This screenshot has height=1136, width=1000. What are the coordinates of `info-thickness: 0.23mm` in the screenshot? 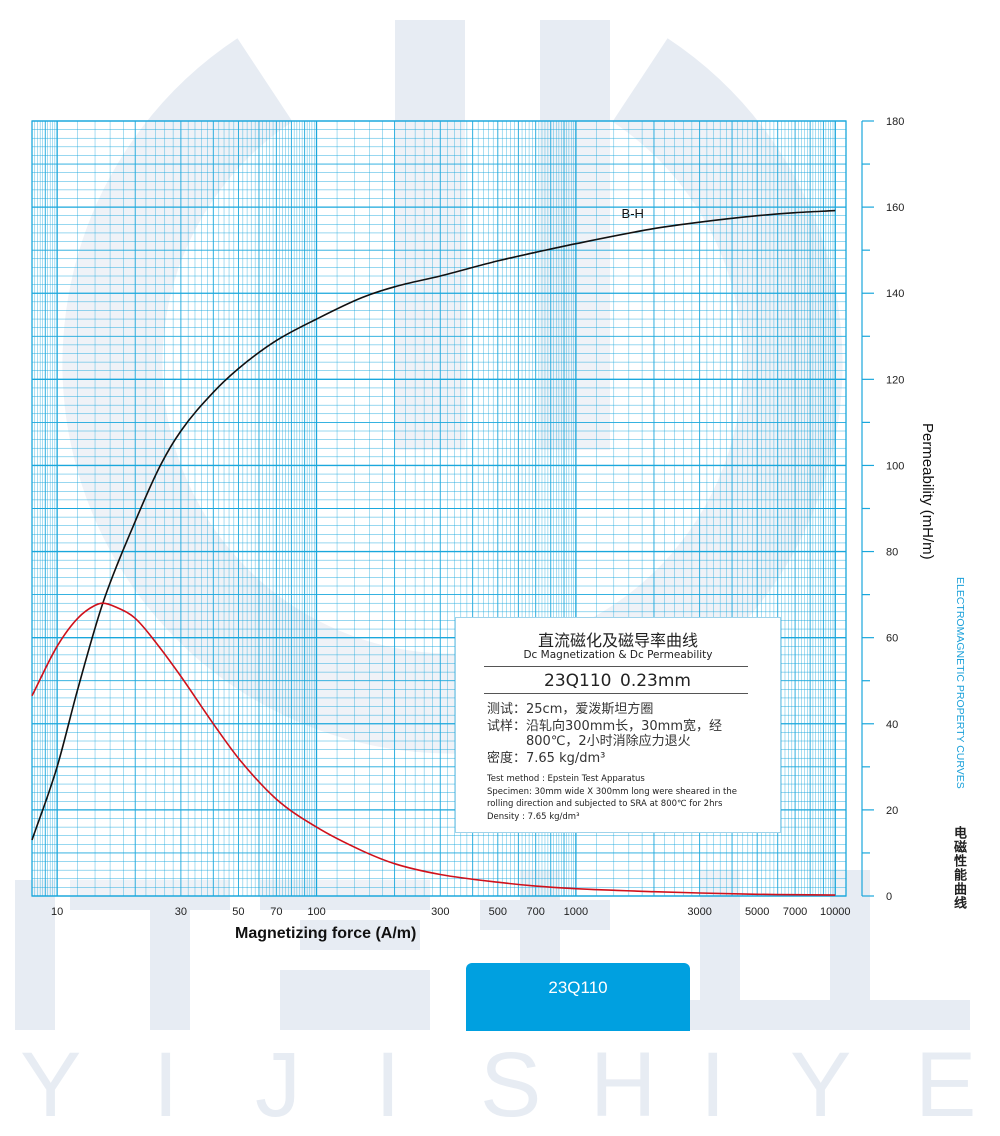 It's located at (655, 681).